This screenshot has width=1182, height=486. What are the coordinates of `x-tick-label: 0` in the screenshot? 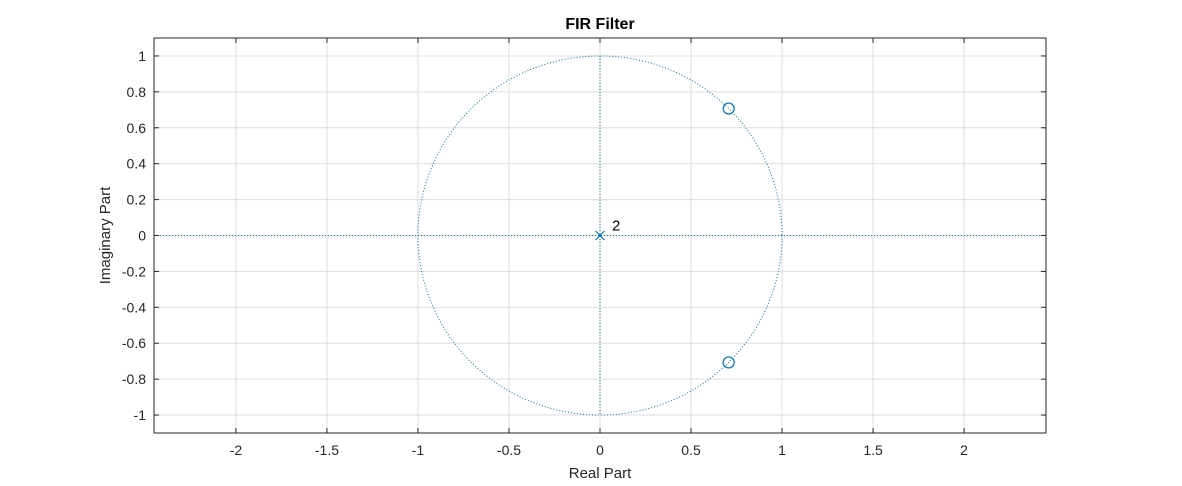 It's located at (600, 450).